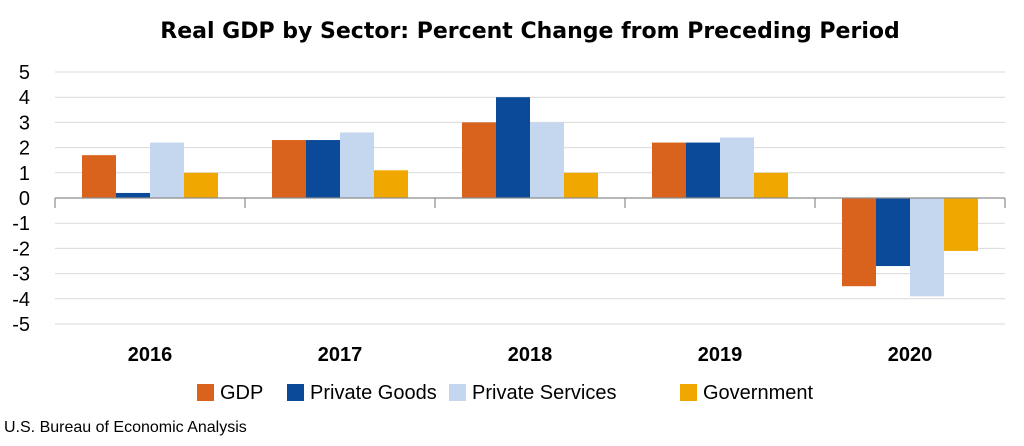 The width and height of the screenshot is (1024, 446). Describe the element at coordinates (150, 355) in the screenshot. I see `x-tick-label: 2016` at that location.